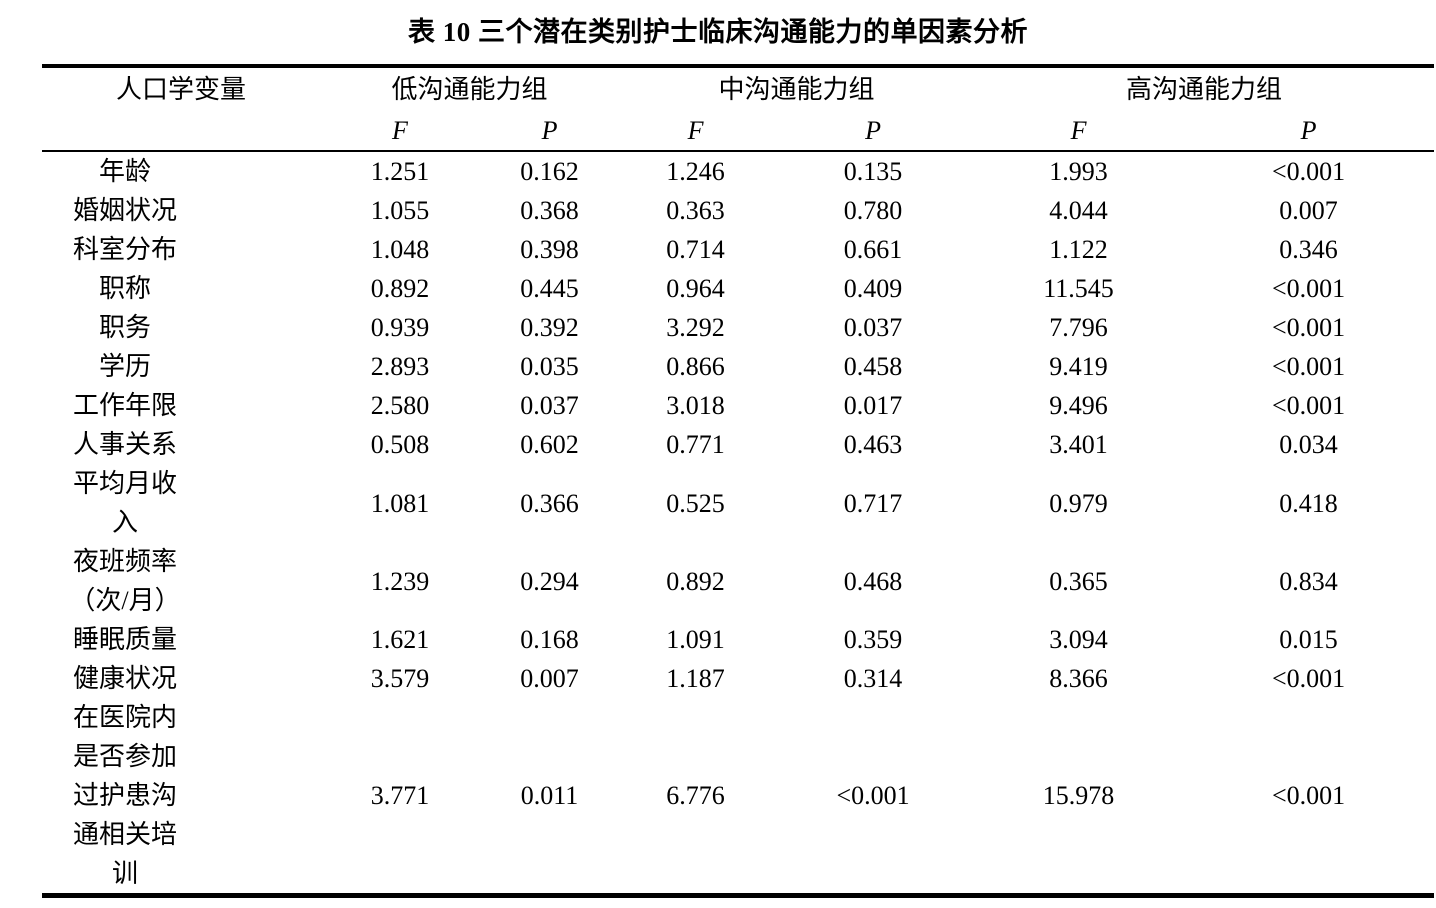 This screenshot has width=1436, height=908. Describe the element at coordinates (400, 795) in the screenshot. I see `value-cell: 3.771` at that location.